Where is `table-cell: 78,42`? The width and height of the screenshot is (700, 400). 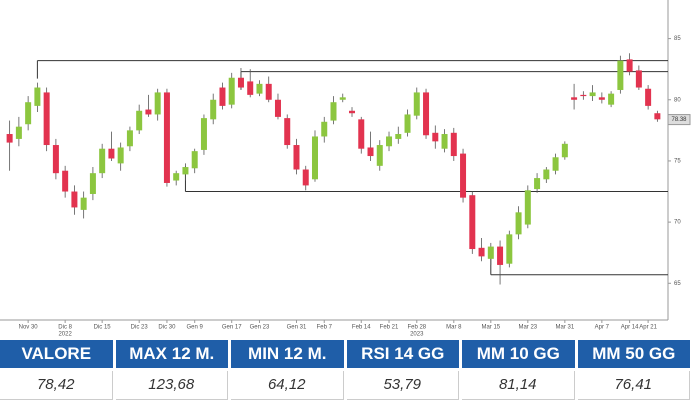
table-cell: 78,42 is located at coordinates (56, 385).